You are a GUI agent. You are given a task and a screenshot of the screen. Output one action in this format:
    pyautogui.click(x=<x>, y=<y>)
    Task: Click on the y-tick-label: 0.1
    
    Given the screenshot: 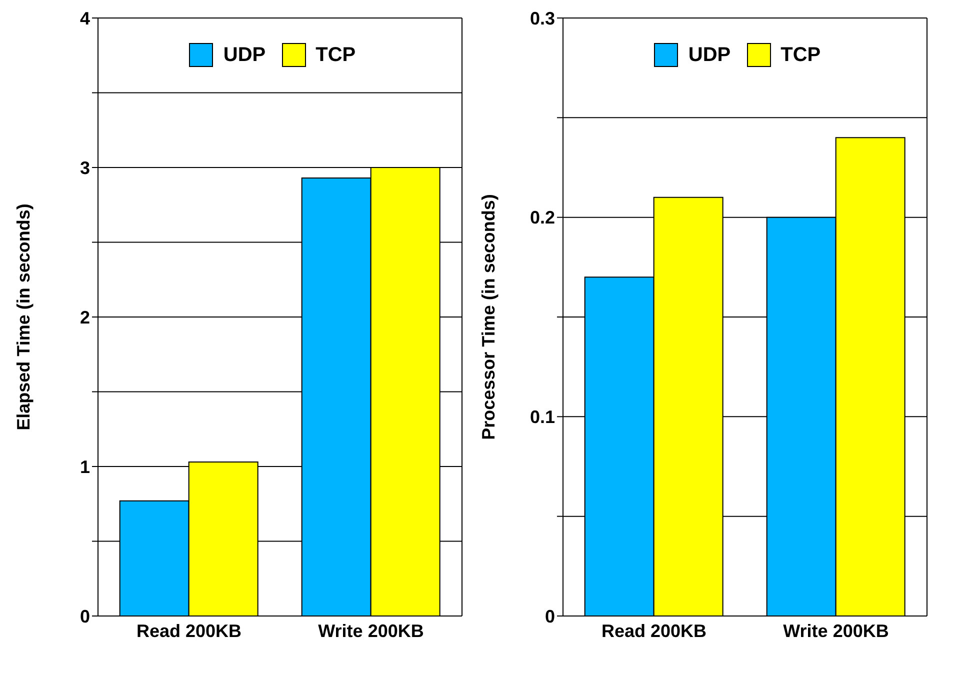 What is the action you would take?
    pyautogui.click(x=542, y=417)
    